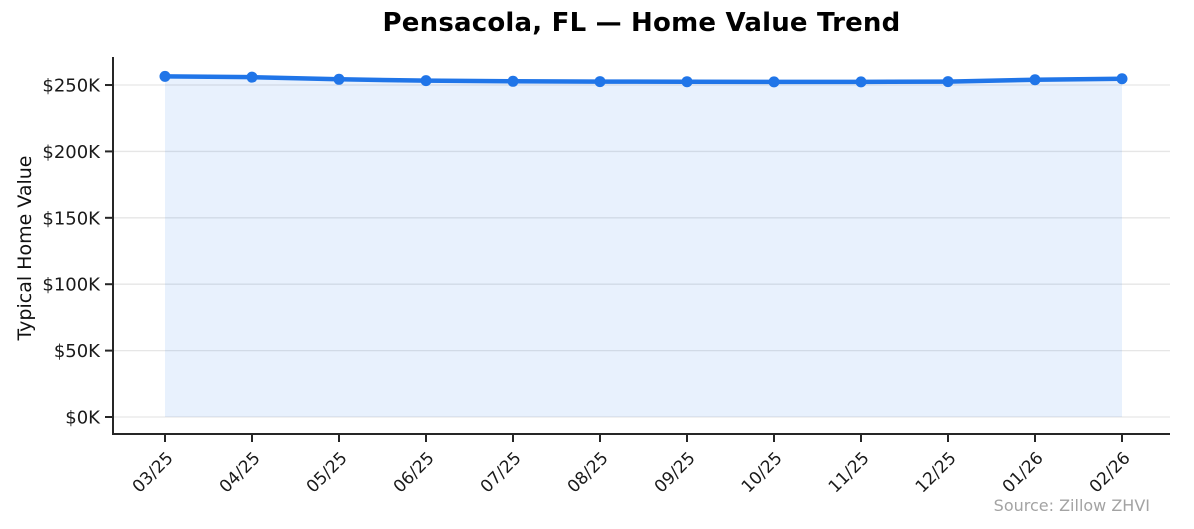 This screenshot has width=1194, height=529. What do you see at coordinates (588, 472) in the screenshot?
I see `x-tick-label: 08/25` at bounding box center [588, 472].